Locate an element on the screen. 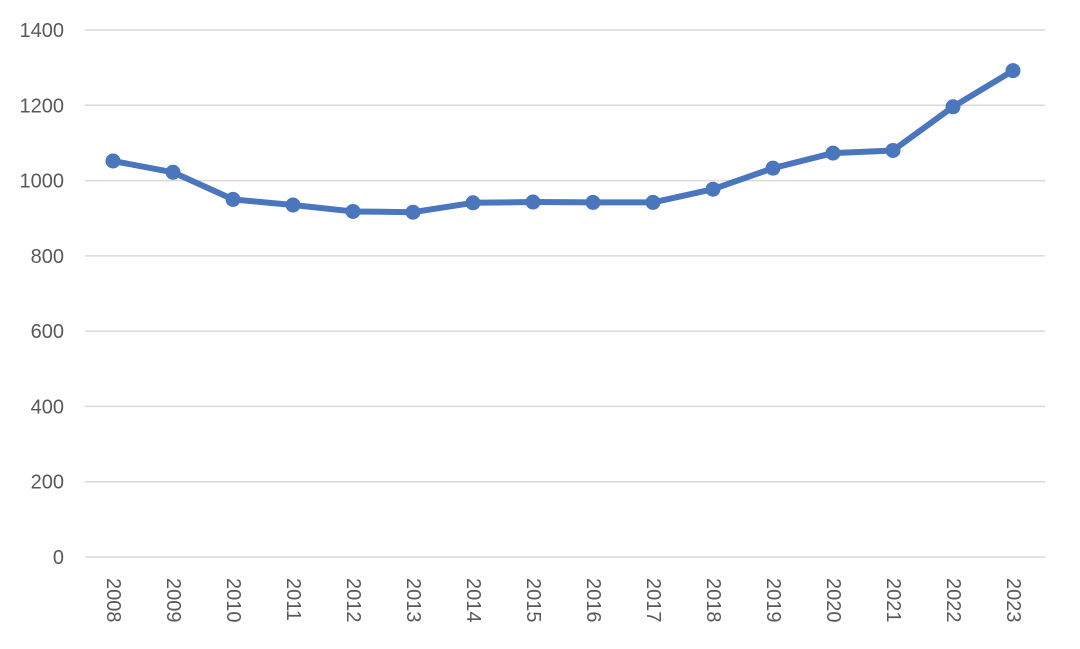  x-tick-label: 2023 is located at coordinates (1013, 600).